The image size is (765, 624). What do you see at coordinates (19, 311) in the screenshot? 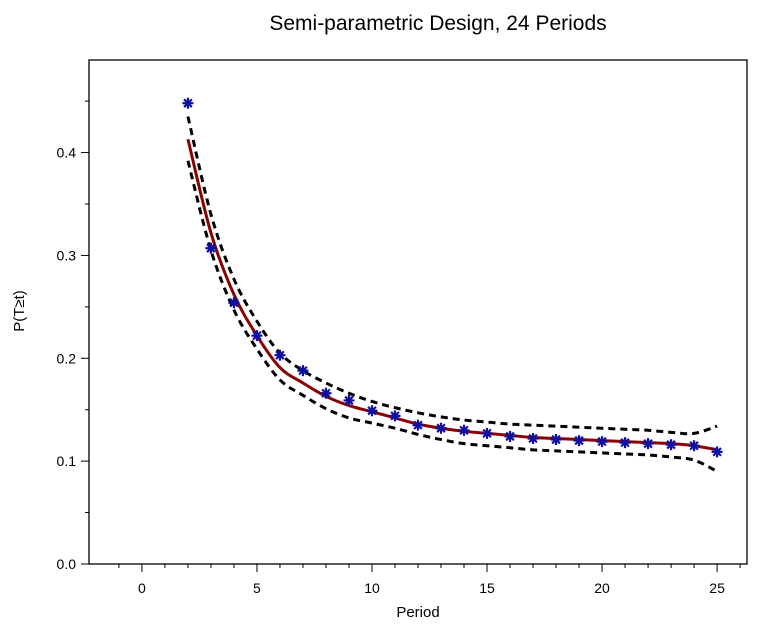
I see `y-axis-label: P(T≥t)` at bounding box center [19, 311].